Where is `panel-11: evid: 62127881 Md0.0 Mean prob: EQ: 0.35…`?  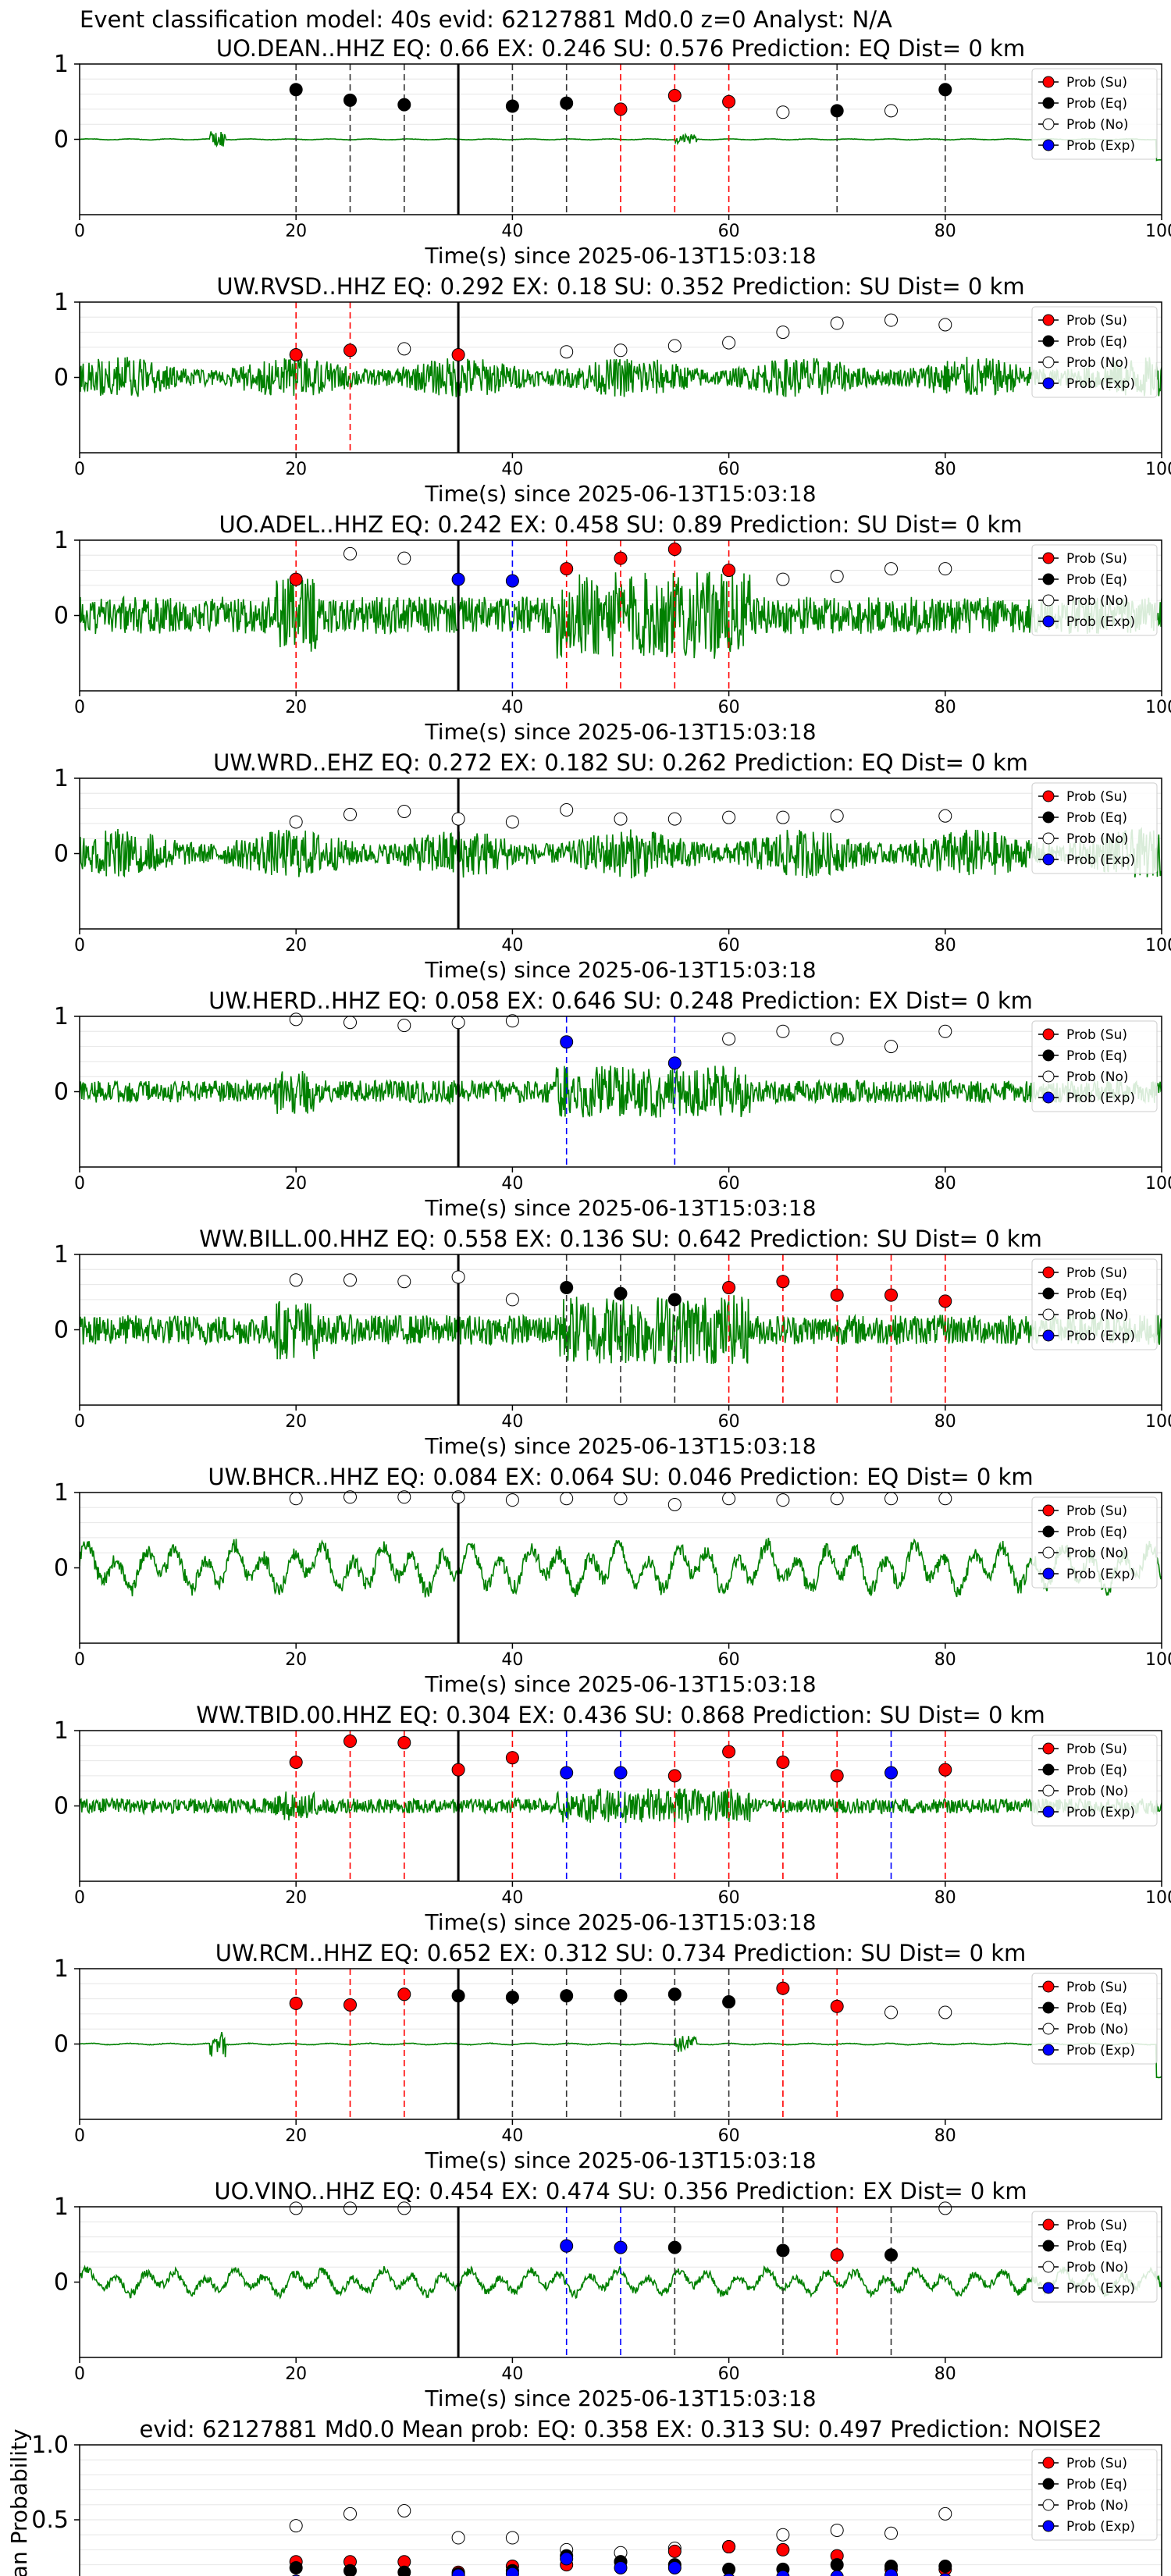
panel-11: evid: 62127881 Md0.0 Mean prob: EQ: 0.35… is located at coordinates (584, 2496).